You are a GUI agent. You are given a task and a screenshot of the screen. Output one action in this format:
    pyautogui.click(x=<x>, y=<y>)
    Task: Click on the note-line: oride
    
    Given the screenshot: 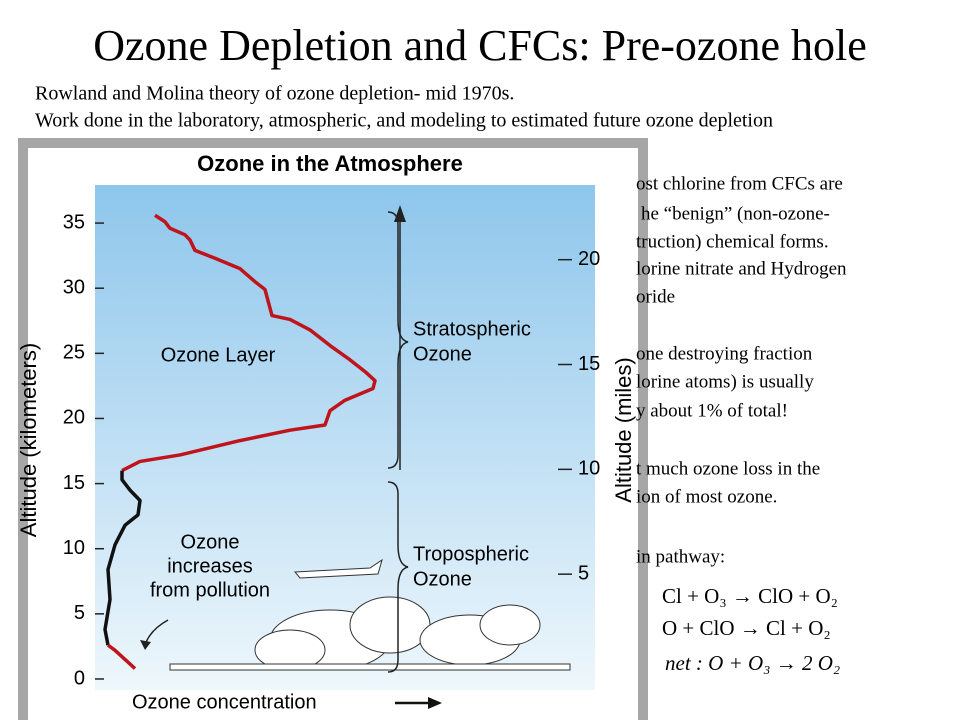 What is the action you would take?
    pyautogui.click(x=655, y=296)
    